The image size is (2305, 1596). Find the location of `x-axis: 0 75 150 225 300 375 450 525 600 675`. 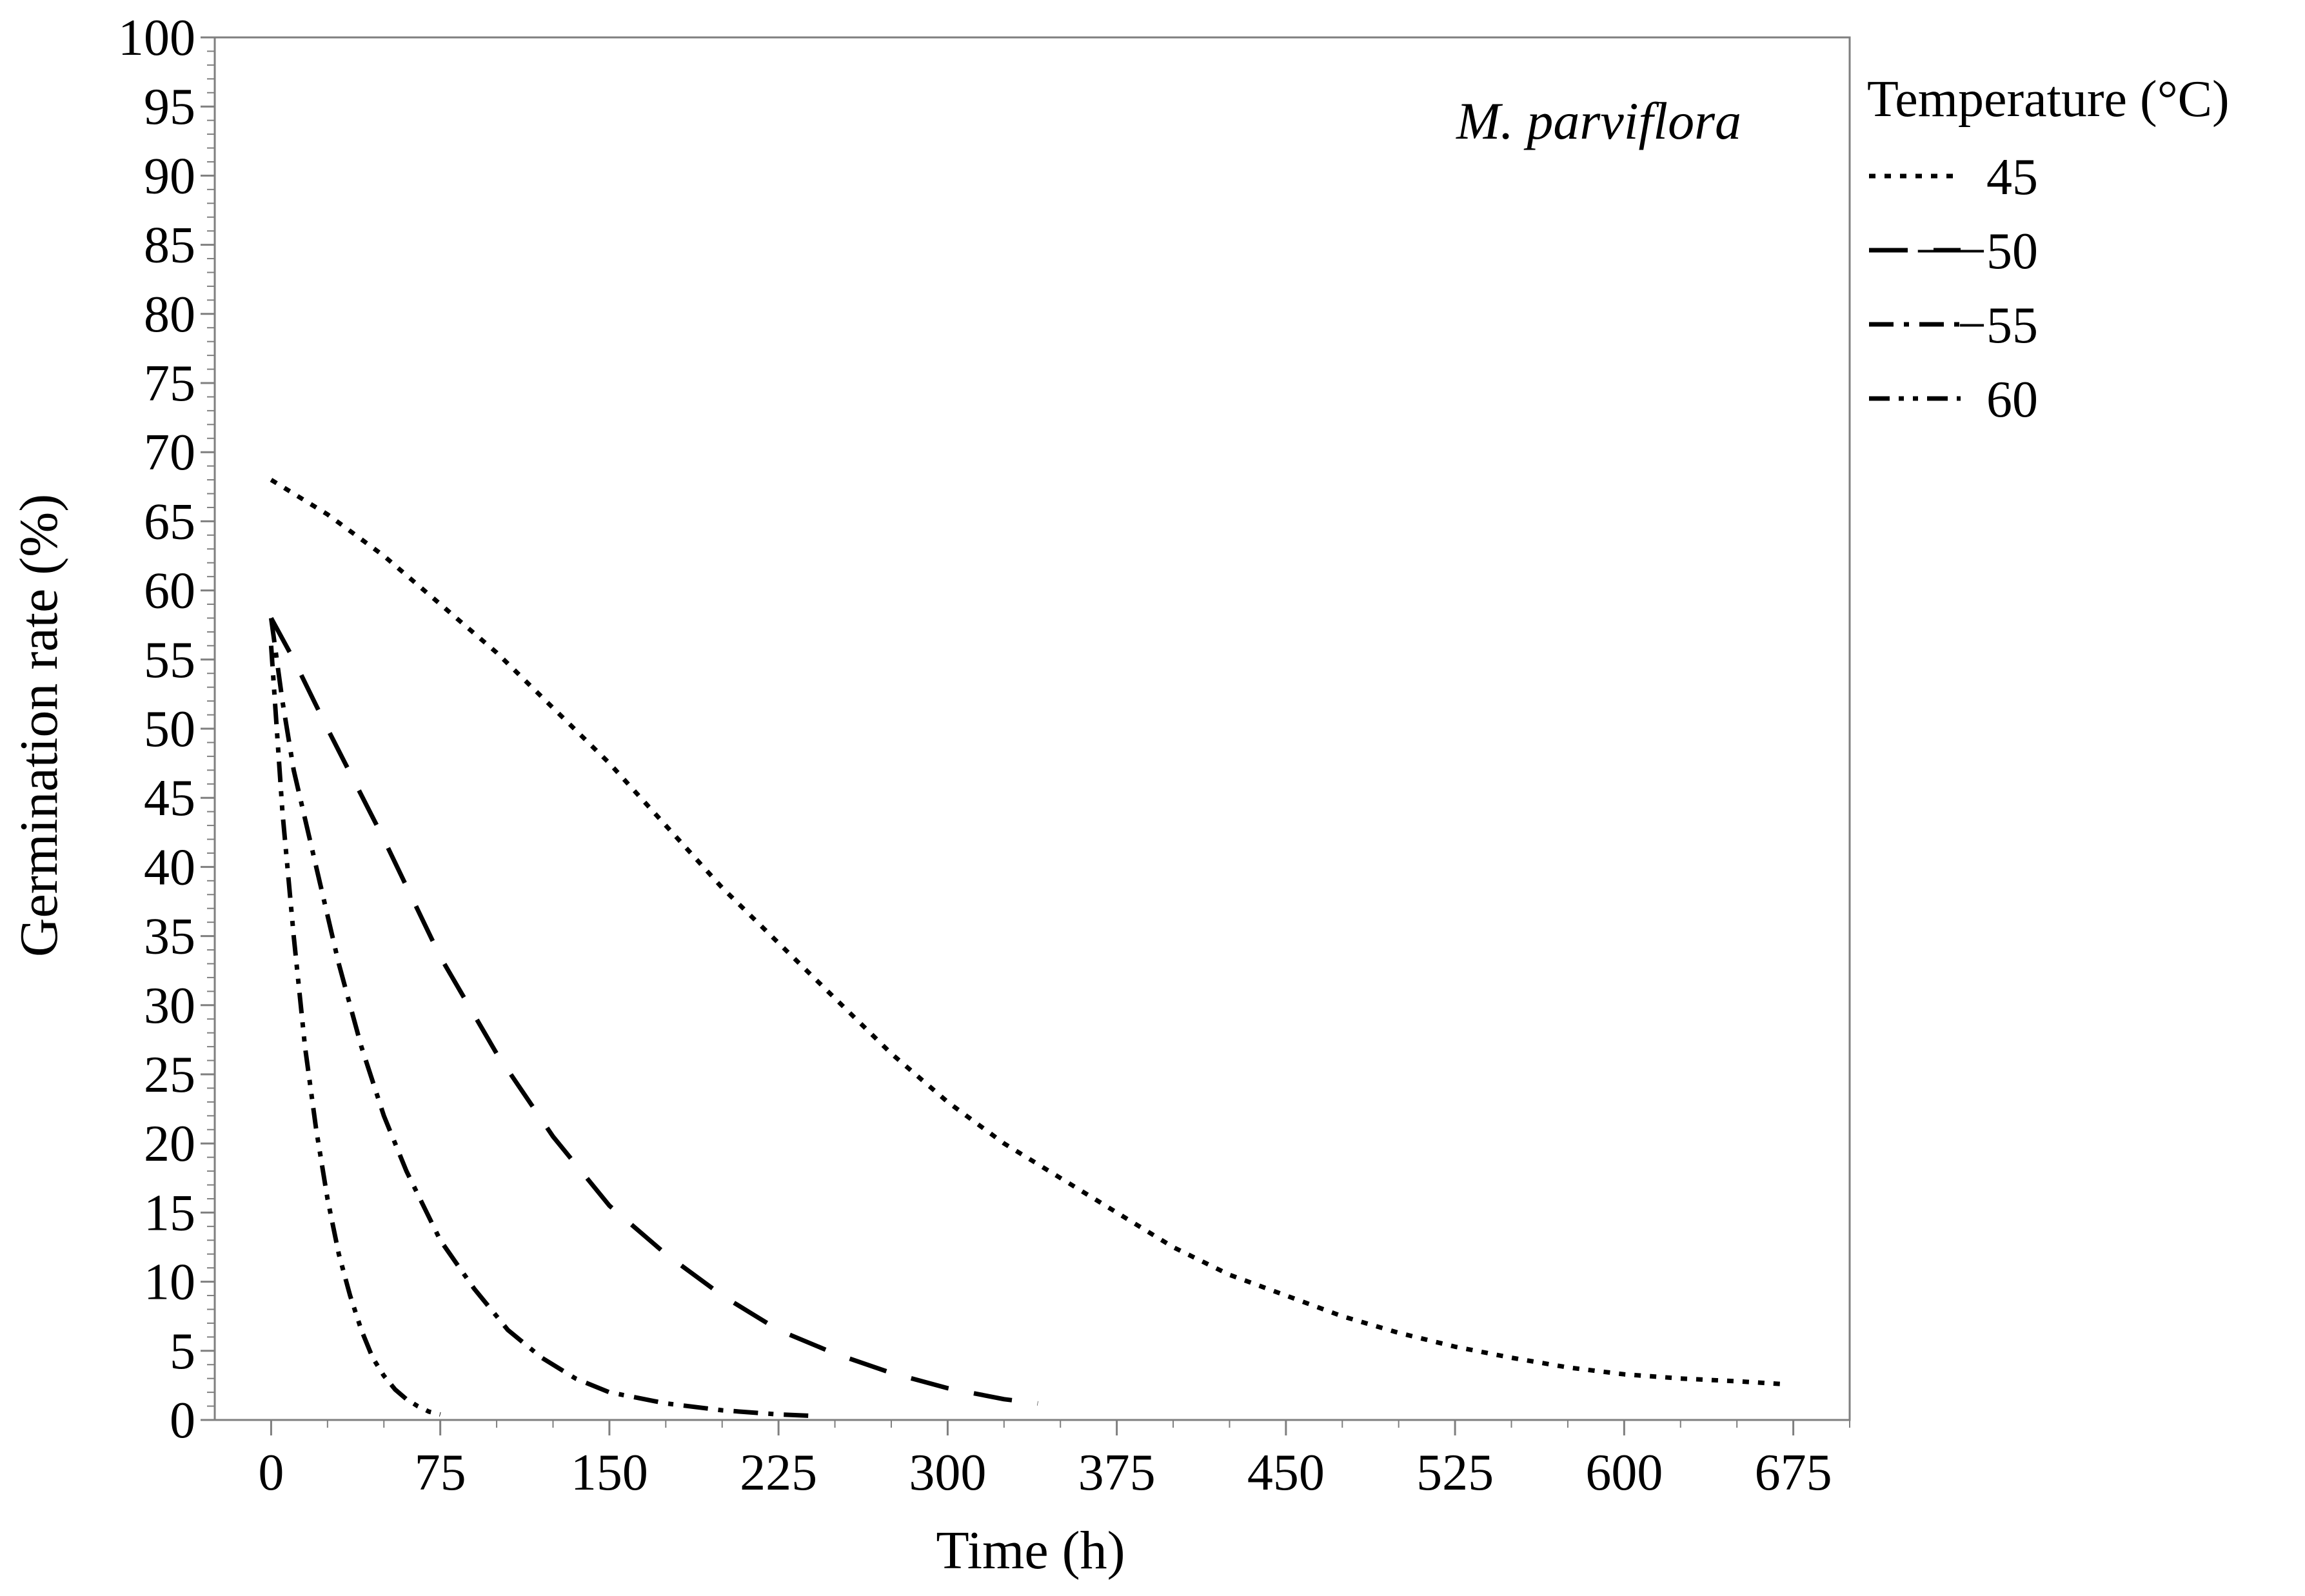

x-axis: 0 75 150 225 300 375 450 525 600 675 is located at coordinates (1054, 1461).